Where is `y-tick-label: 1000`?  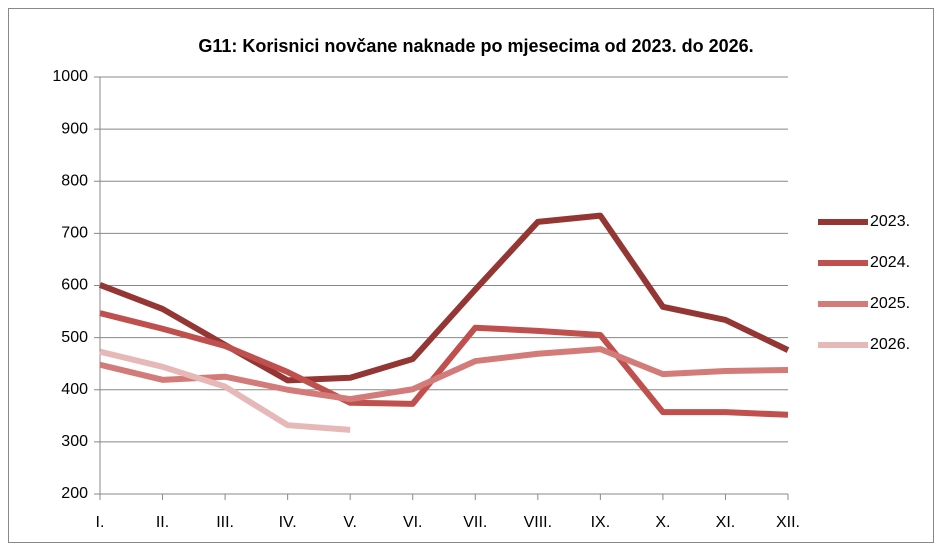
y-tick-label: 1000 is located at coordinates (70, 76).